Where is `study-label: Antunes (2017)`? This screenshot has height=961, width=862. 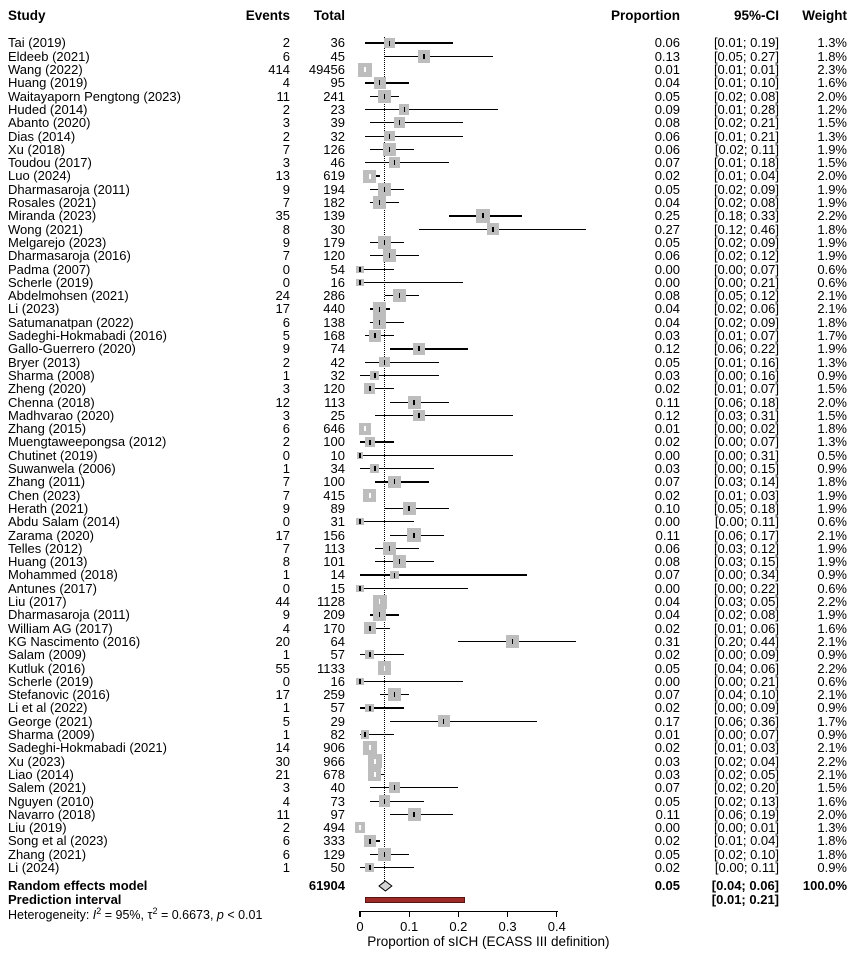 study-label: Antunes (2017) is located at coordinates (52, 588).